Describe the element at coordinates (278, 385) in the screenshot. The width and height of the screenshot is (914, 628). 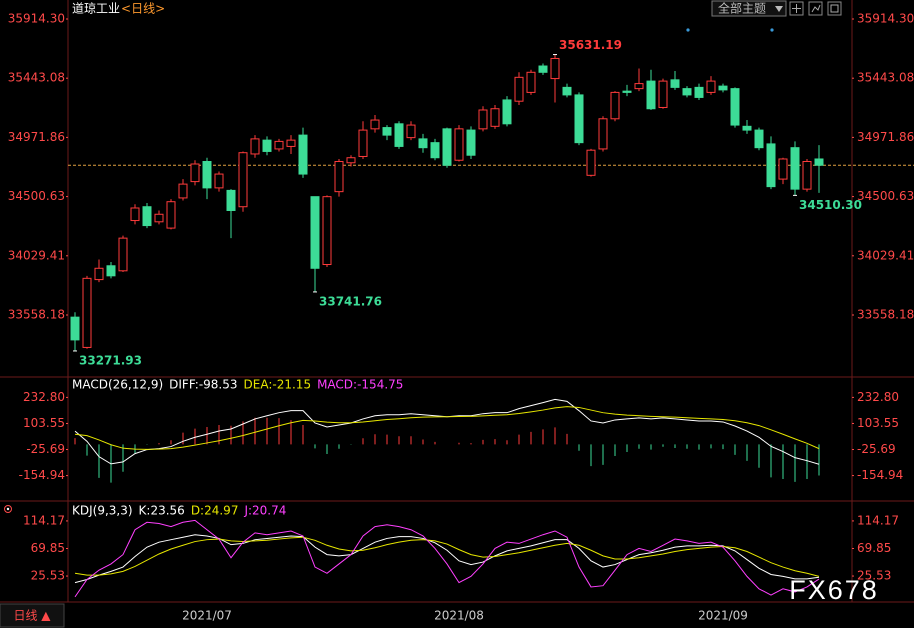
I see `legend-entry: DEA:-21.15` at that location.